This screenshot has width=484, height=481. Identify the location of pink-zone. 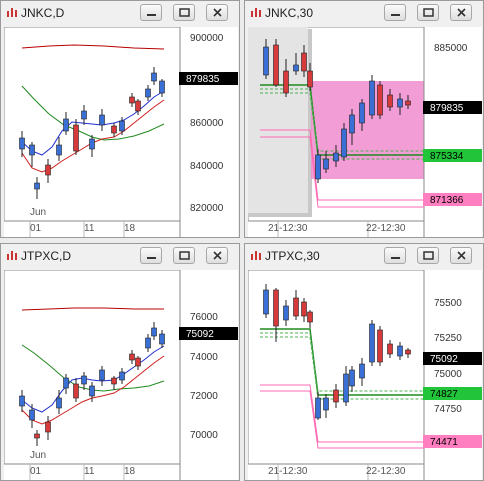
(367, 130).